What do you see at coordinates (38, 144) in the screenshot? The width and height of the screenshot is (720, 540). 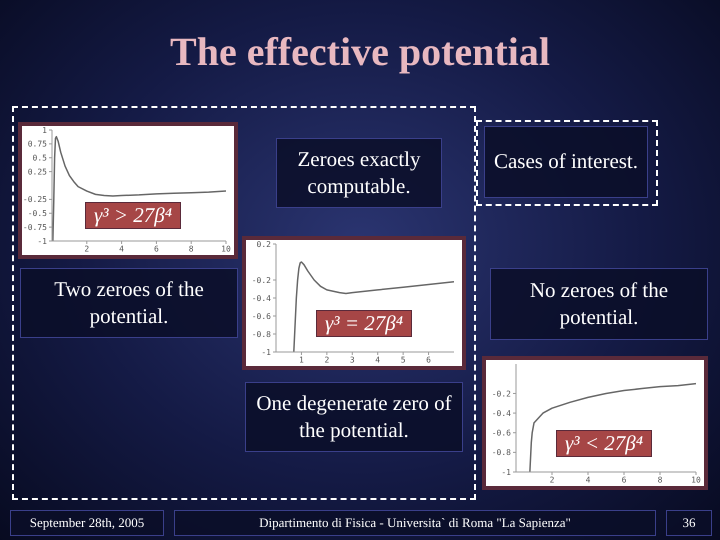 I see `y-tick-label: 0.75` at bounding box center [38, 144].